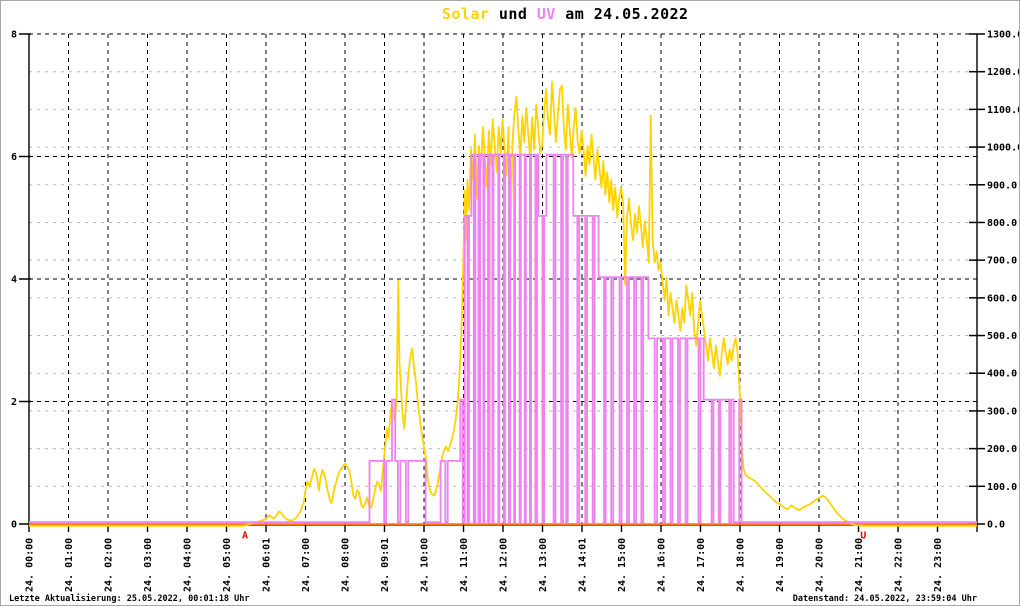 The image size is (1020, 606). I want to click on title-solar-word: Solar, so click(466, 14).